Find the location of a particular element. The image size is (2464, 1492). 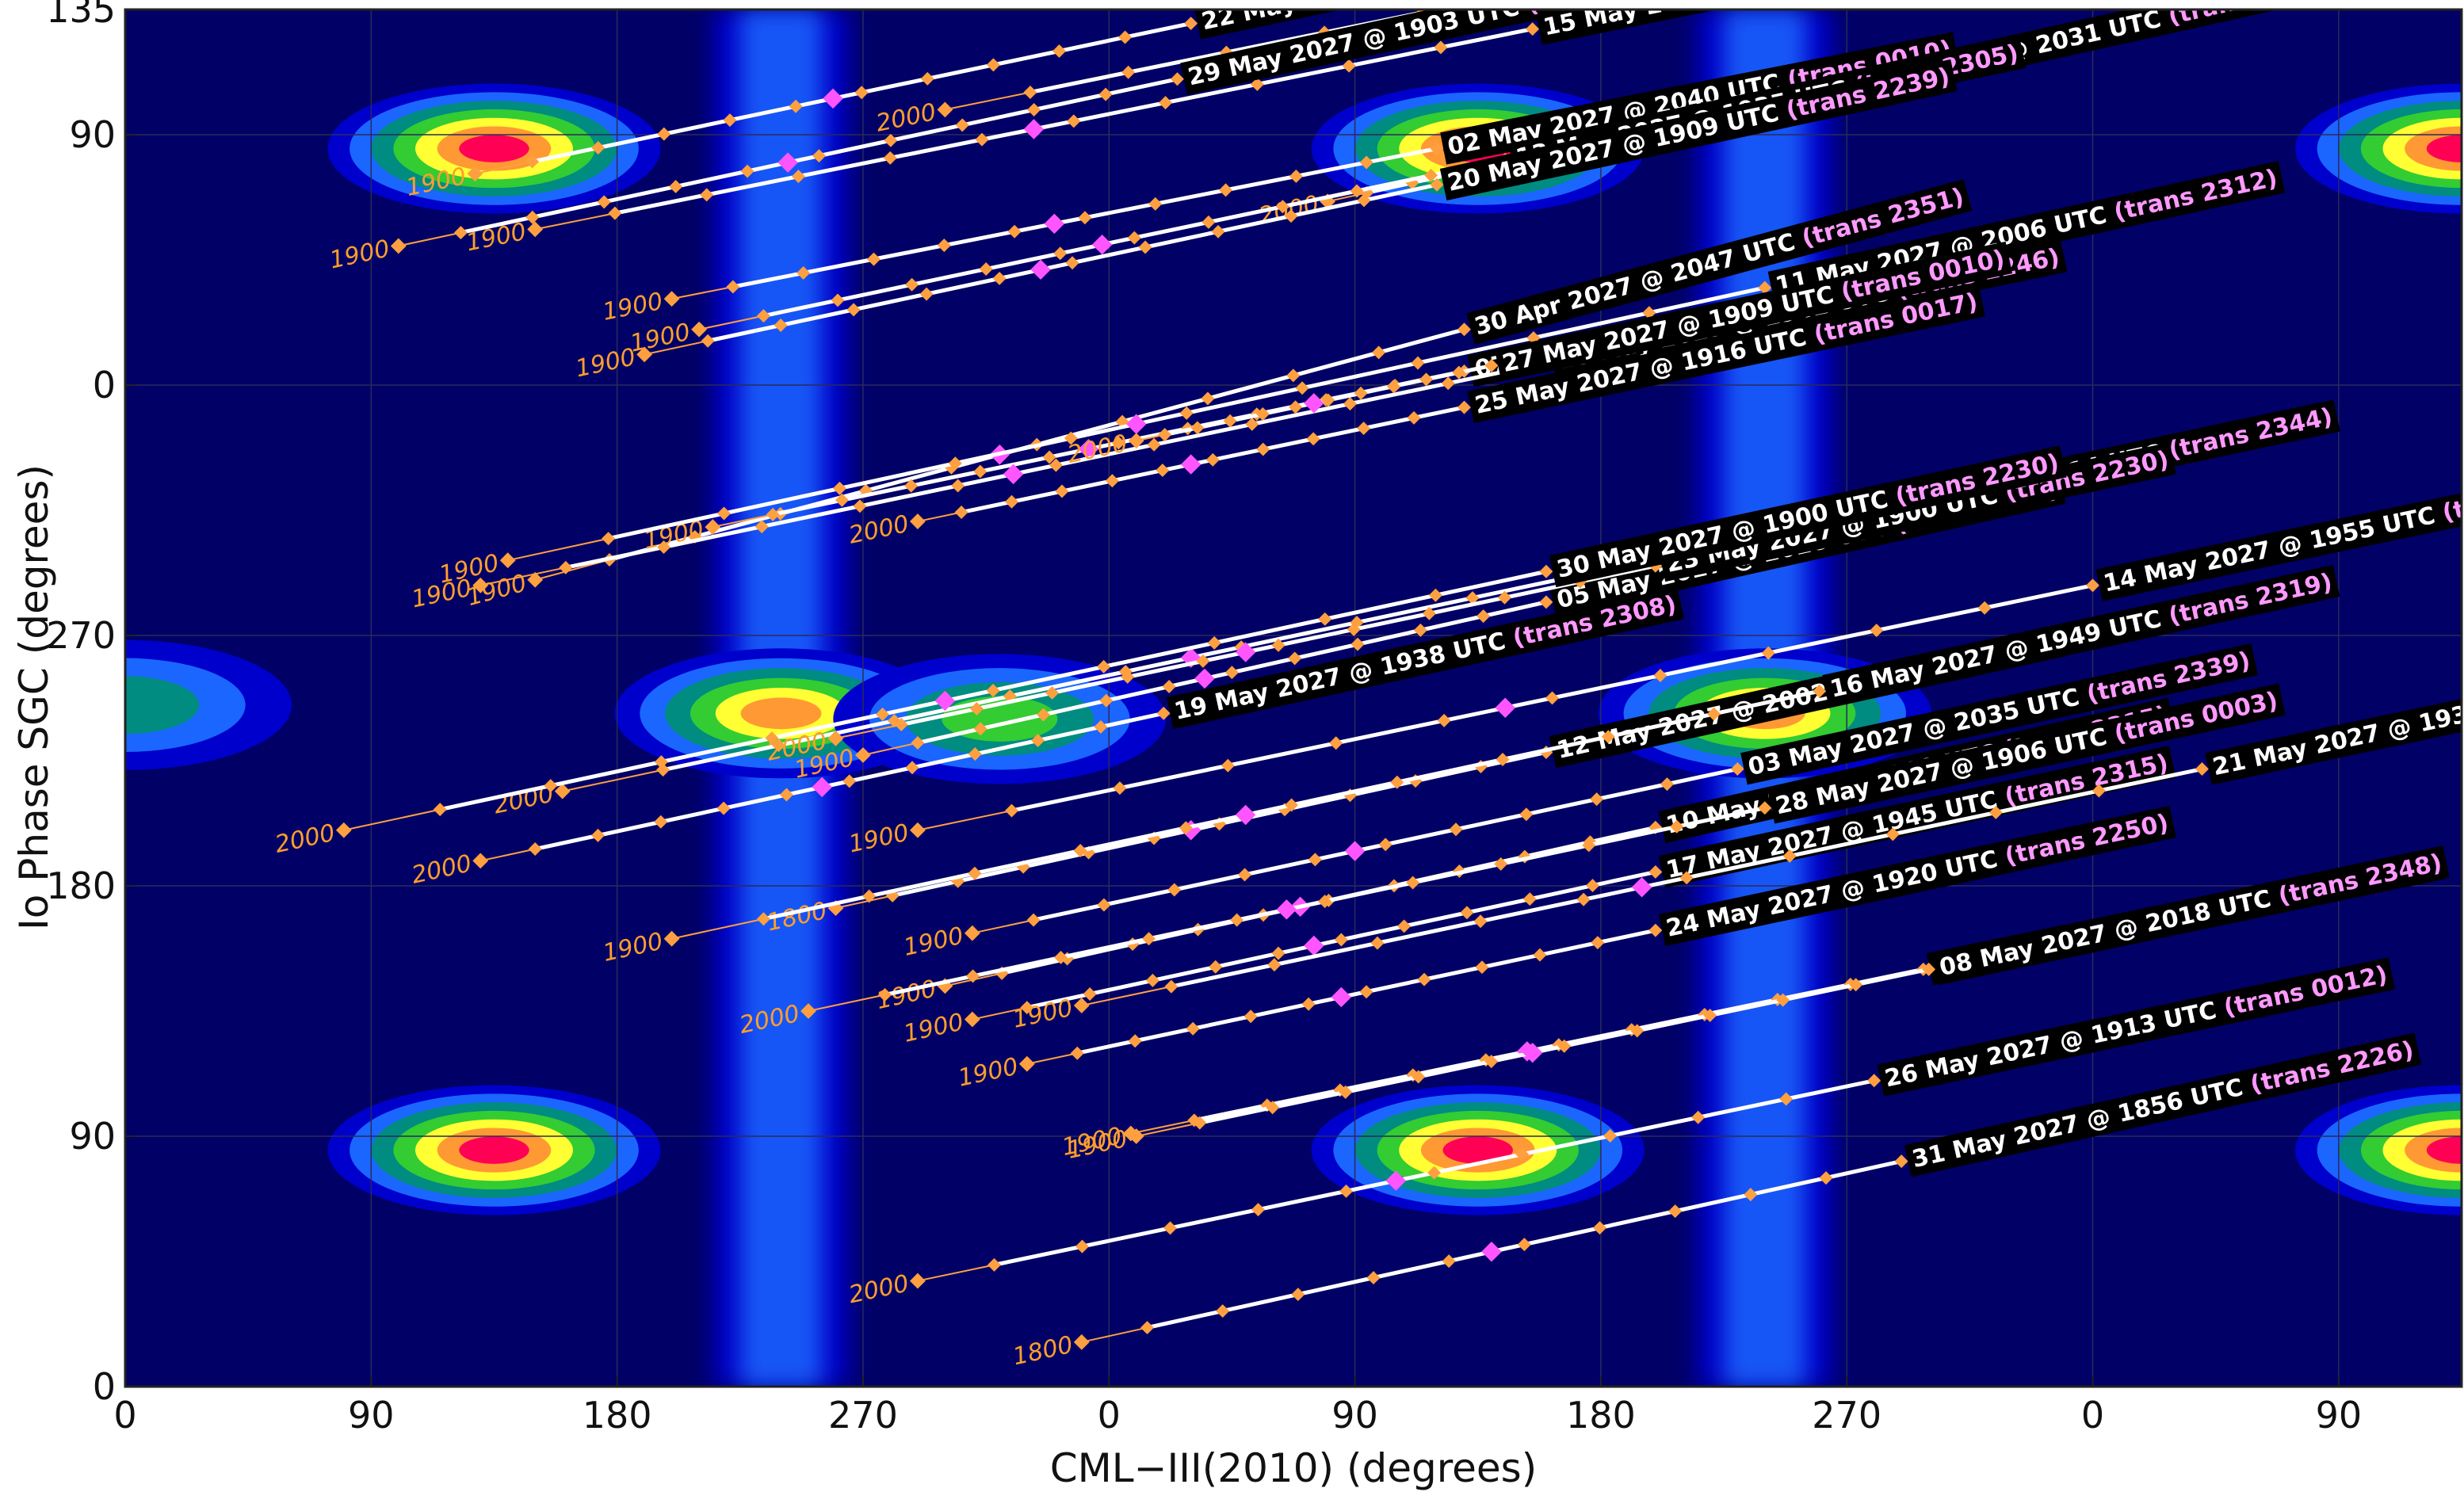

io-marker is located at coordinates (788, 162).